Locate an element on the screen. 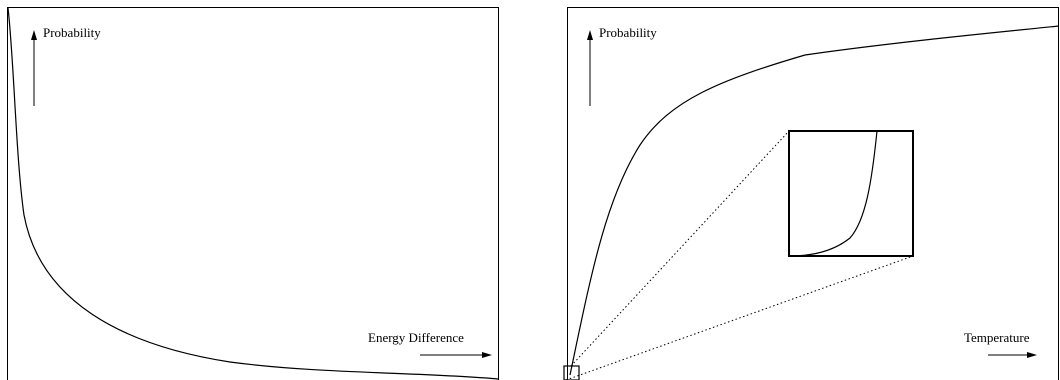  zoom-inset-frame is located at coordinates (851, 193).